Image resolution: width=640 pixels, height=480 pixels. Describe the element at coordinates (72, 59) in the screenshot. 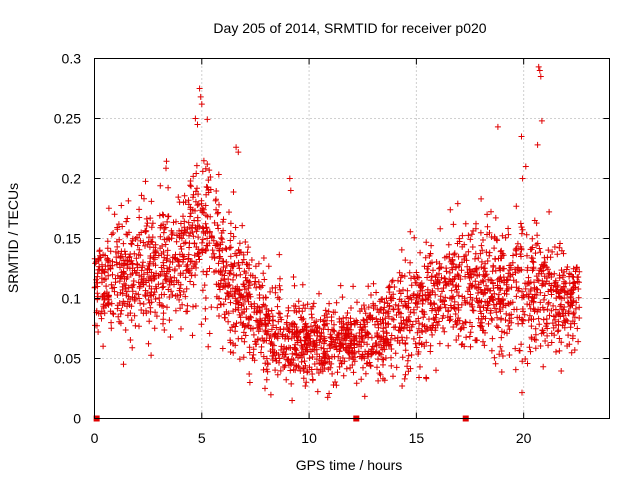

I see `y-tick-label: 0.3` at that location.